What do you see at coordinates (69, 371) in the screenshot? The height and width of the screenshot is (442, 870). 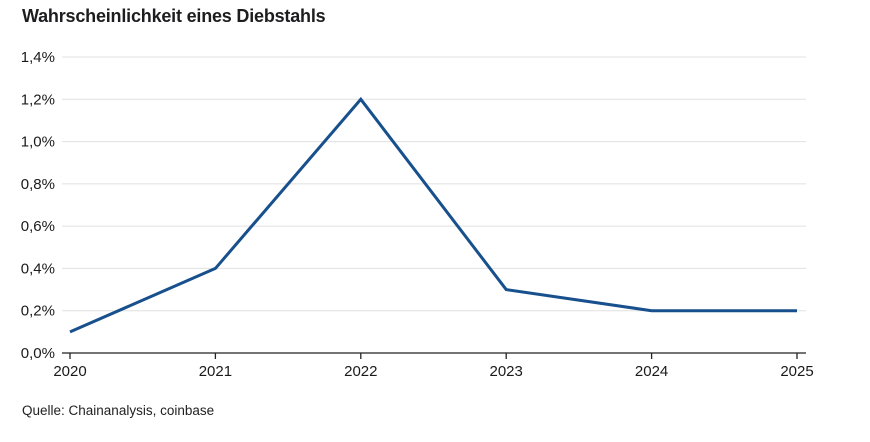 I see `x-axis-tick-label: 2020` at bounding box center [69, 371].